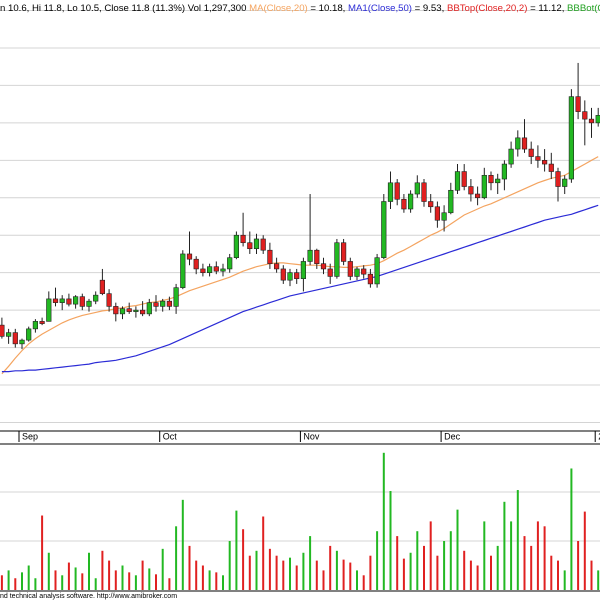 Image resolution: width=600 pixels, height=600 pixels. I want to click on header-segment: = 9.53,, so click(429, 8).